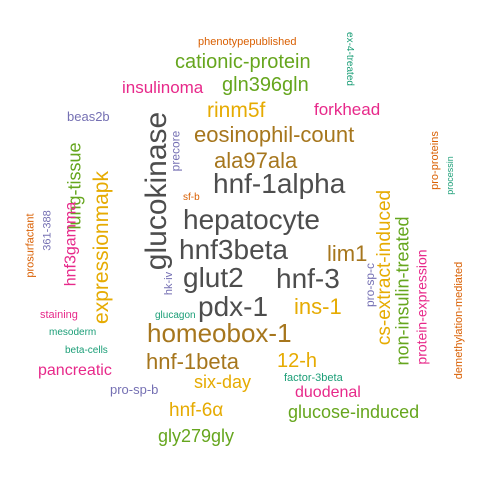 This screenshot has height=500, width=500. Describe the element at coordinates (256, 160) in the screenshot. I see `word-ala97ala: ala97ala` at that location.